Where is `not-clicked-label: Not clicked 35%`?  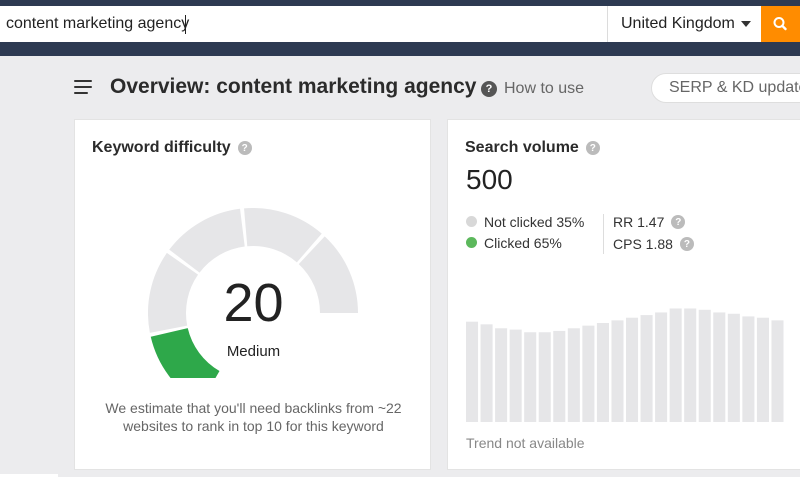 not-clicked-label: Not clicked 35% is located at coordinates (534, 221).